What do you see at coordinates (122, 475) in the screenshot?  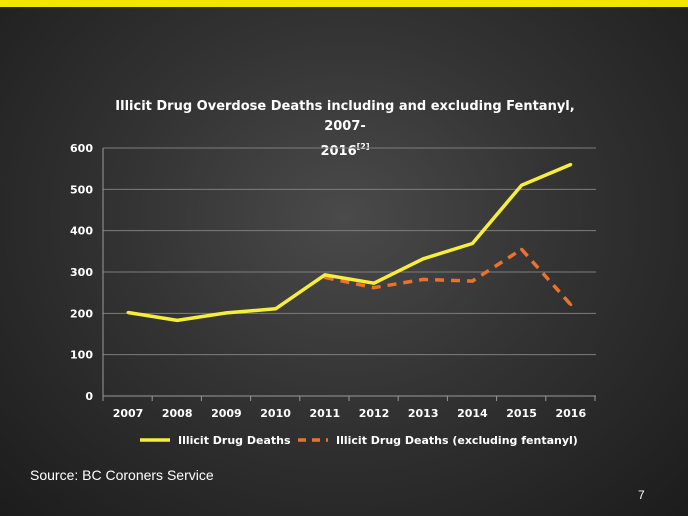 I see `source-note: Source: BC Coroners Service` at bounding box center [122, 475].